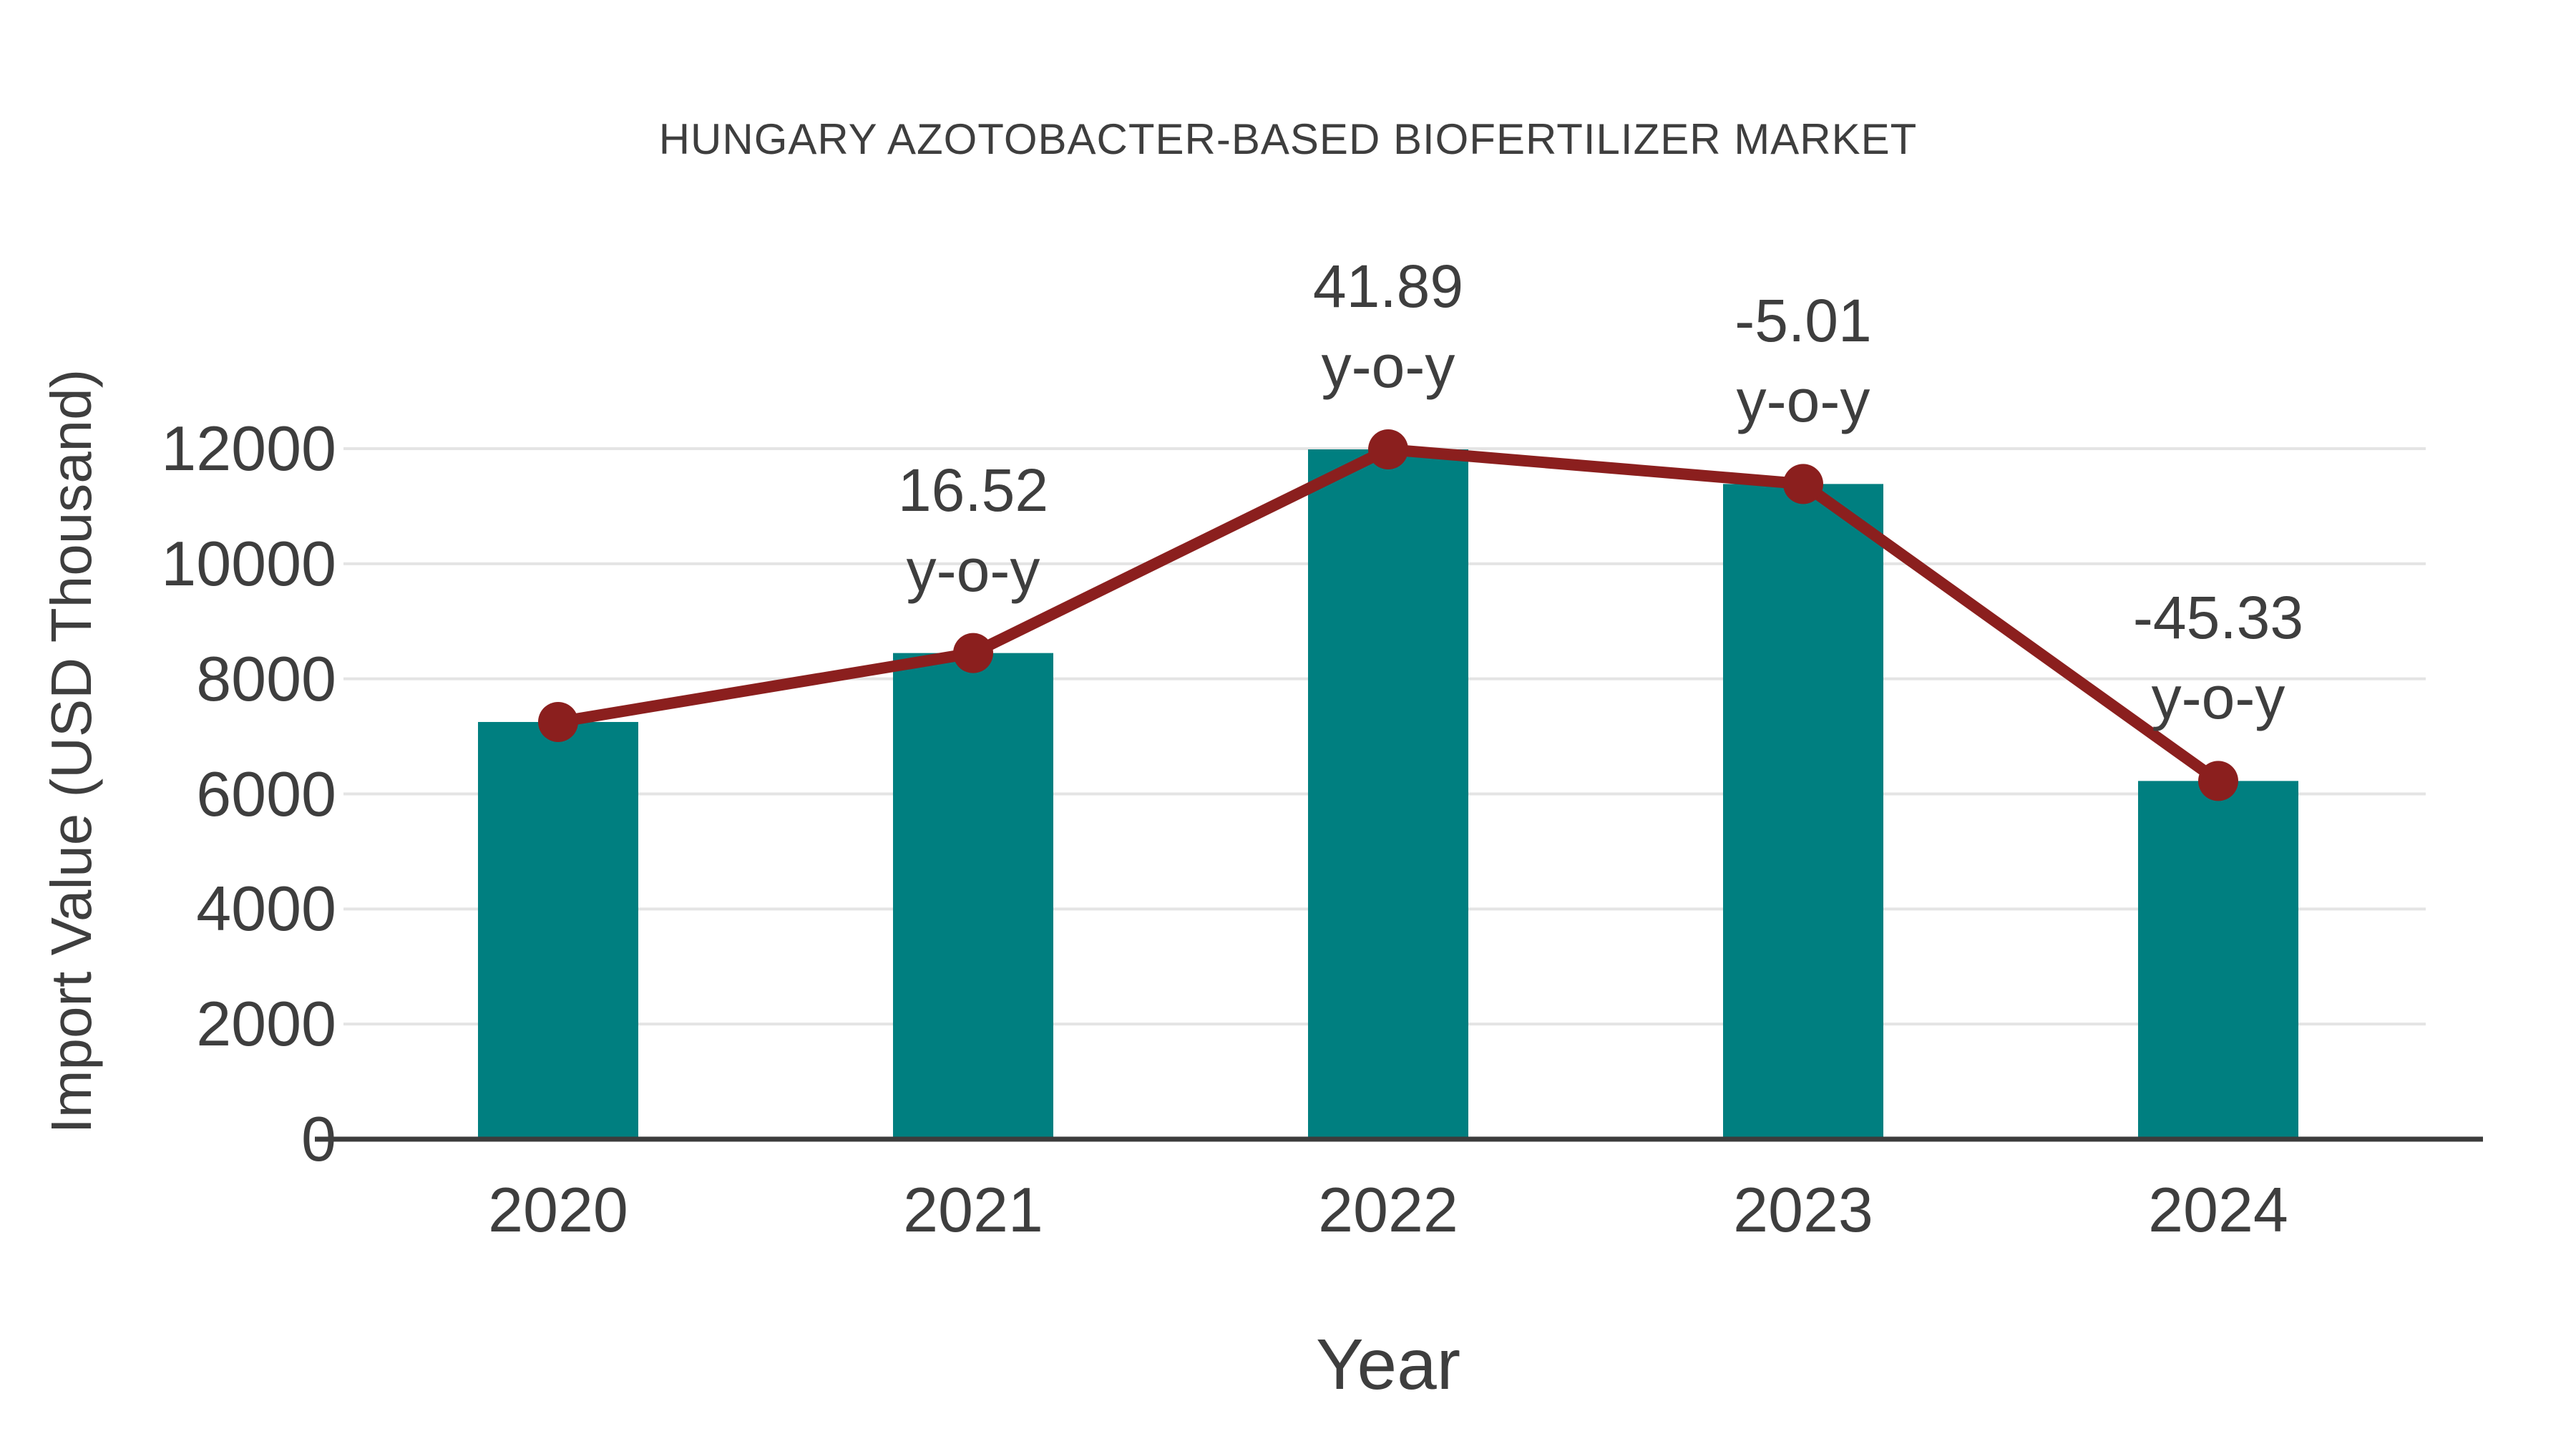 The image size is (2576, 1449). What do you see at coordinates (1388, 287) in the screenshot?
I see `annotation-value: 41.89` at bounding box center [1388, 287].